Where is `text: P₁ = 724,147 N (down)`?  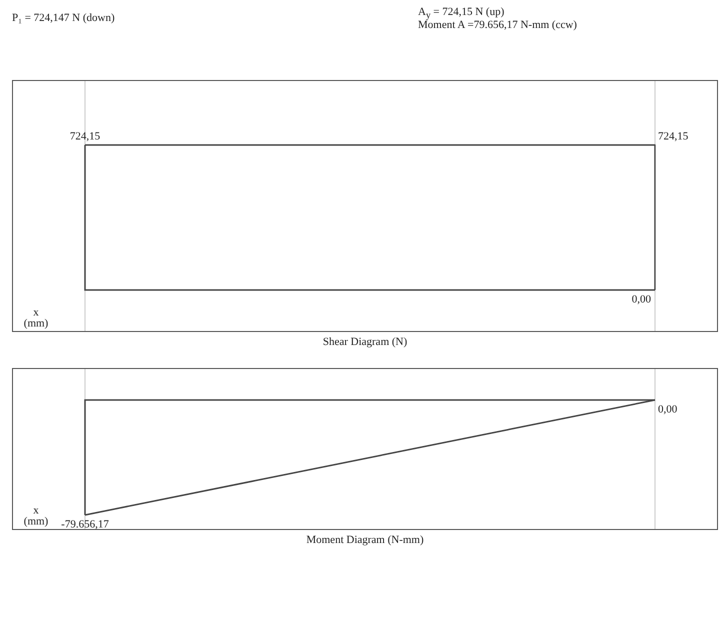 text: P₁ = 724,147 N (down) is located at coordinates (63, 18).